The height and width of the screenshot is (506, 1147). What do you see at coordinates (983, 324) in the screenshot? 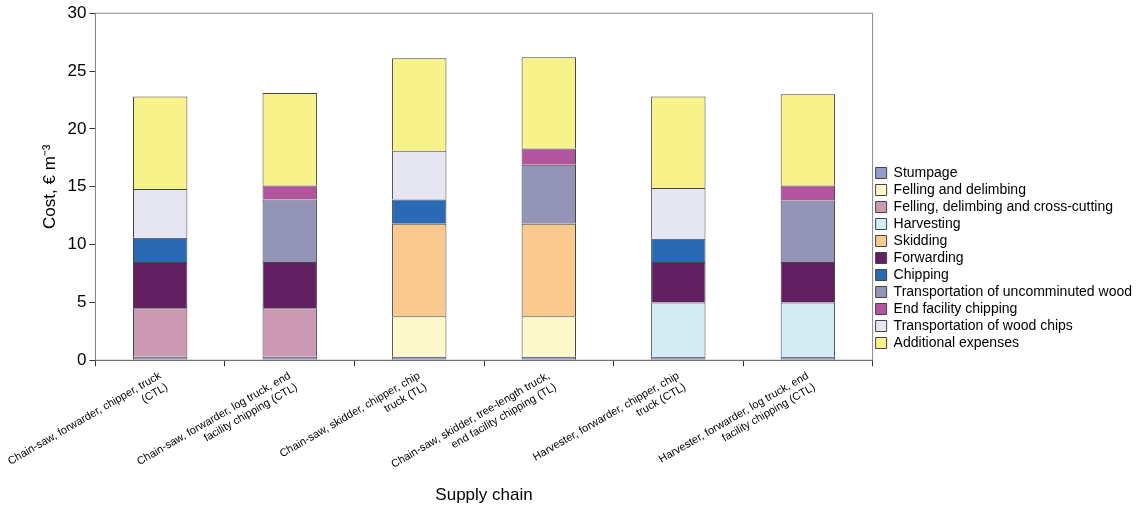
I see `legend-label: Transportation of wood chips` at bounding box center [983, 324].